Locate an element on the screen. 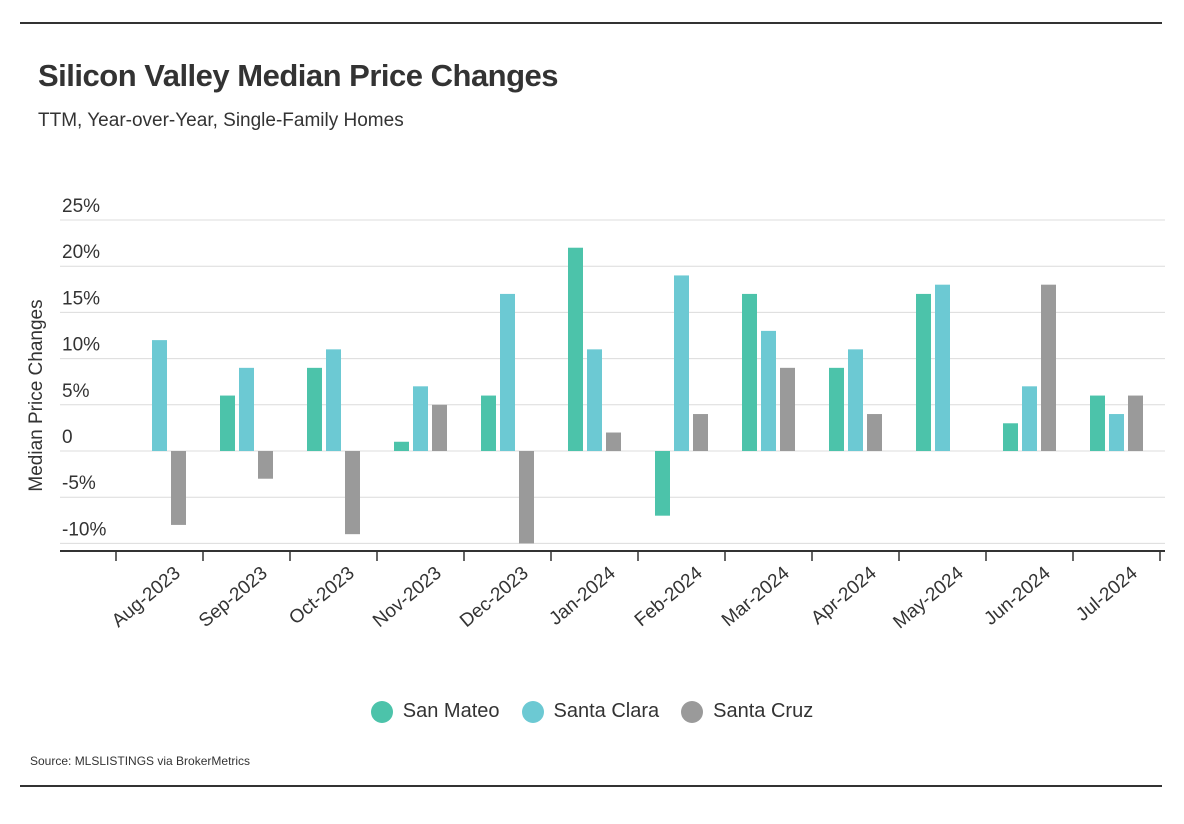  y-tick-label: 25% is located at coordinates (81, 206).